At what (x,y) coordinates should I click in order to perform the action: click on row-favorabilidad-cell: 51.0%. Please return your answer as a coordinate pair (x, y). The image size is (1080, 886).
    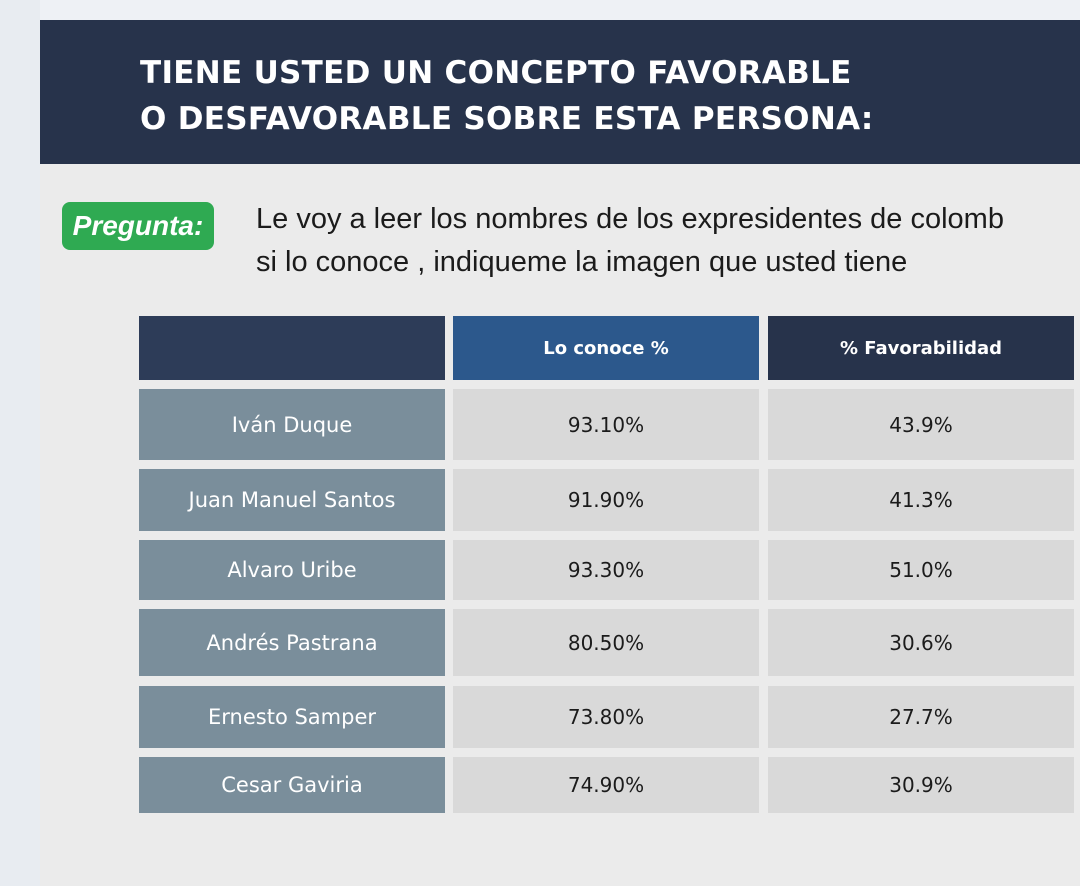
    Looking at the image, I should click on (921, 570).